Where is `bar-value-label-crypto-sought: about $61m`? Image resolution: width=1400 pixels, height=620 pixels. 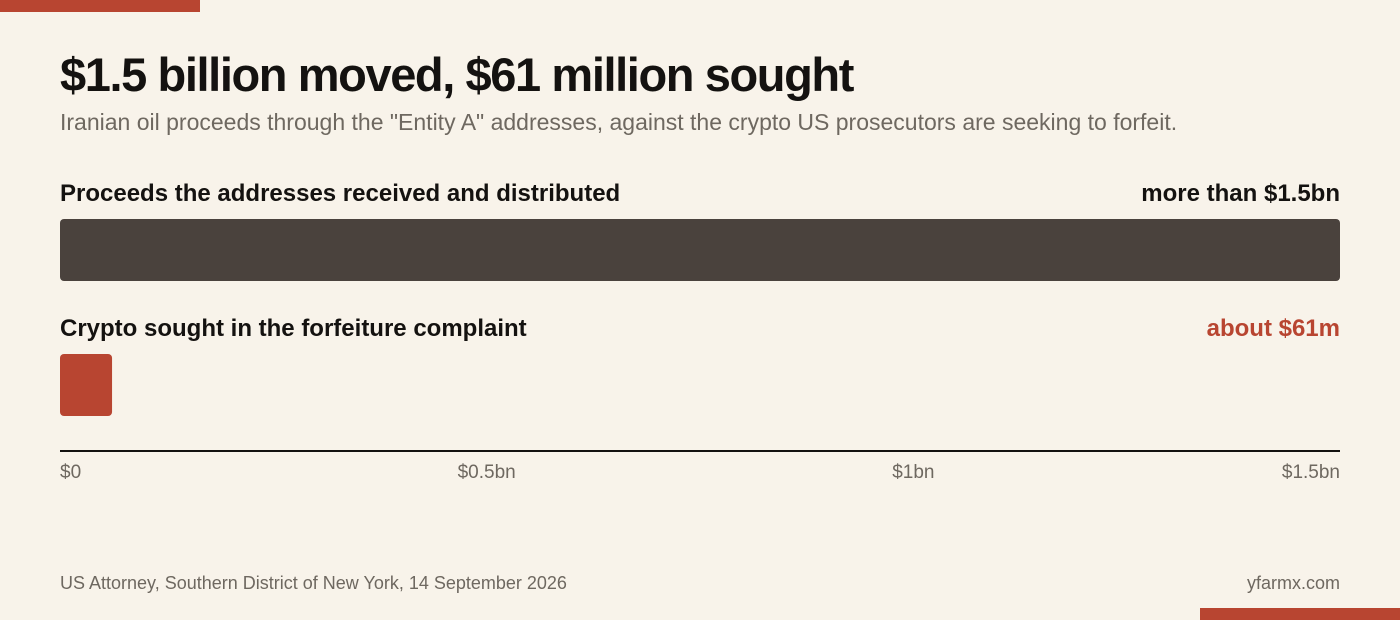 bar-value-label-crypto-sought: about $61m is located at coordinates (1273, 328).